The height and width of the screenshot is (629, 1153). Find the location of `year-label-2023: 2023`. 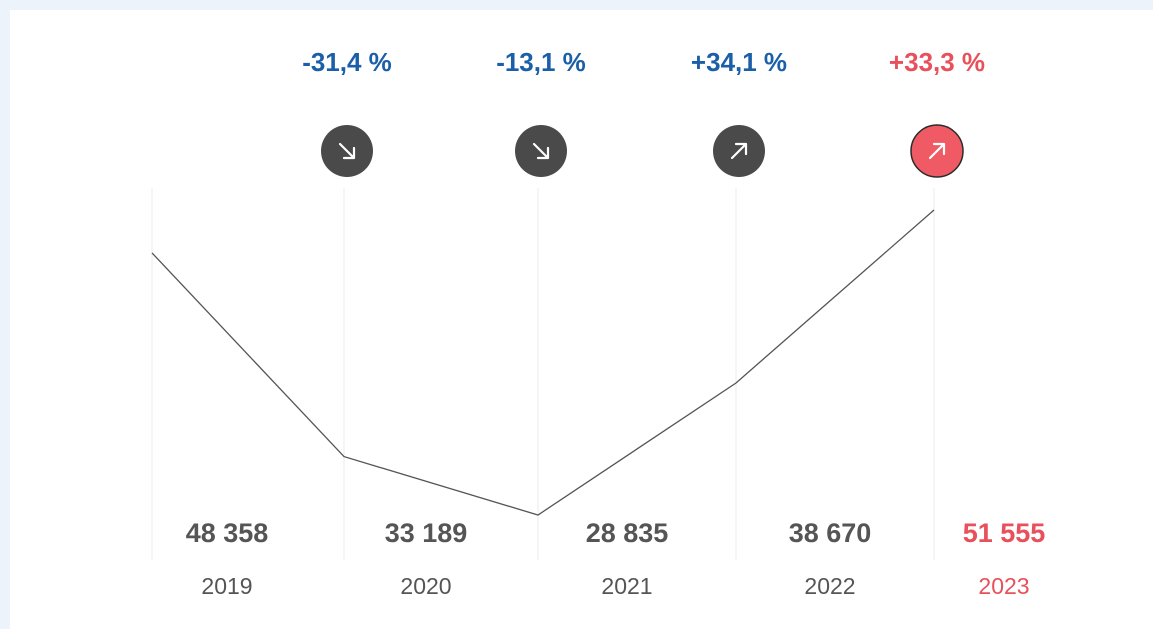

year-label-2023: 2023 is located at coordinates (1003, 586).